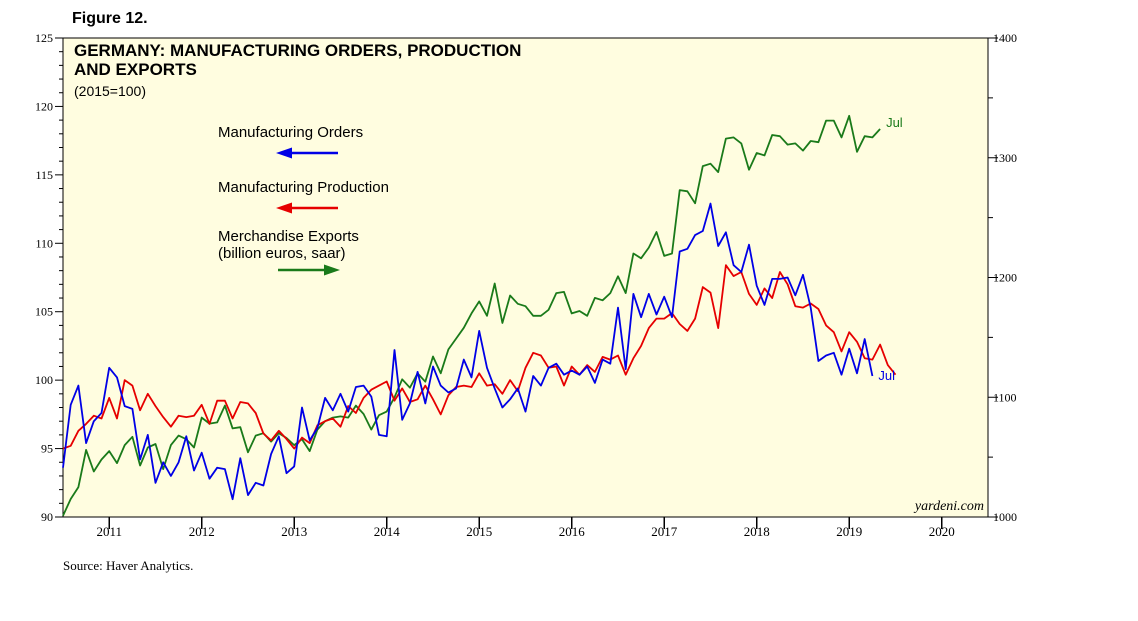 Image resolution: width=1138 pixels, height=621 pixels. Describe the element at coordinates (525, 528) in the screenshot. I see `x-axis: 2011 2012 2013 2014 2015 2016 2017 2018 2019 2020` at that location.